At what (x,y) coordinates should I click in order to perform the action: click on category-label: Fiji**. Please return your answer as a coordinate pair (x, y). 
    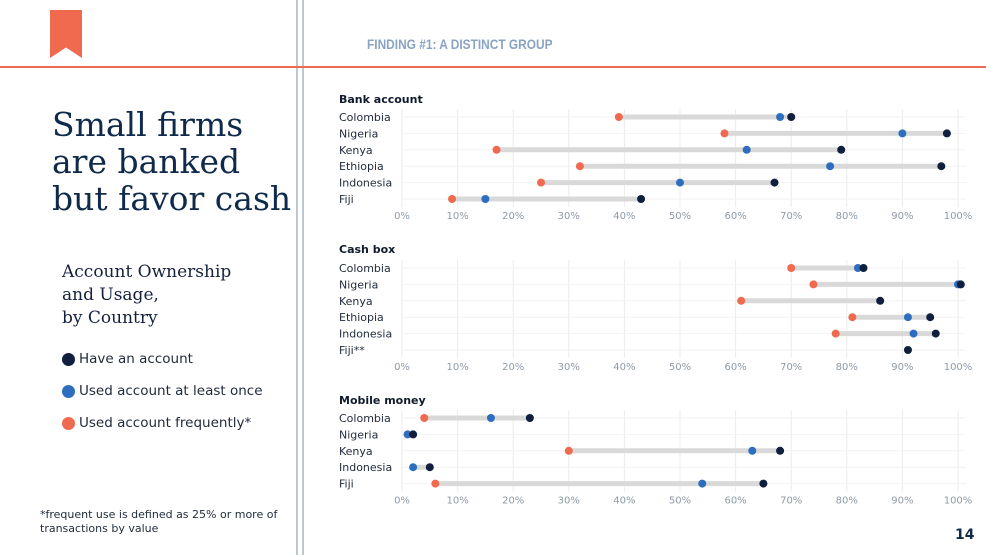
    Looking at the image, I should click on (352, 350).